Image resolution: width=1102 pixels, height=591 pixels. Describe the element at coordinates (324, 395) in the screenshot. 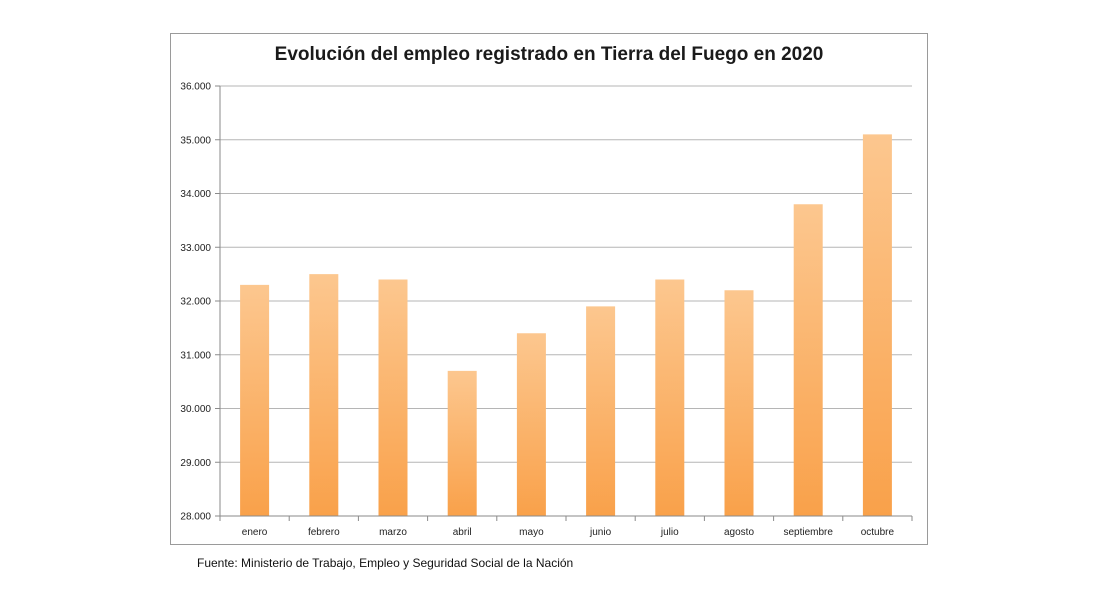

I see `bar-febrero` at that location.